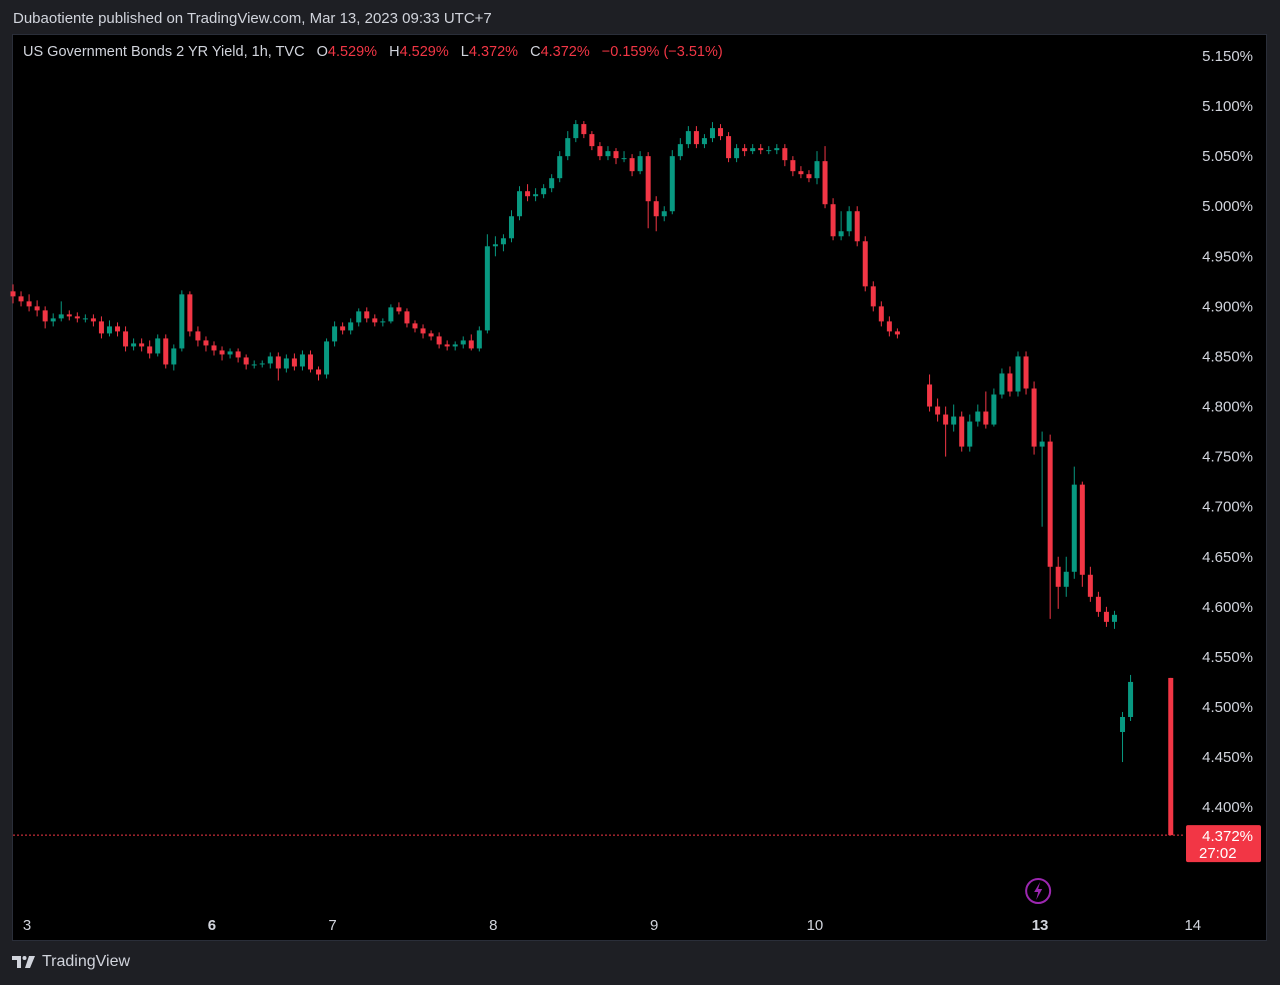 The width and height of the screenshot is (1280, 985). What do you see at coordinates (27, 925) in the screenshot?
I see `x-tick-label: 3` at bounding box center [27, 925].